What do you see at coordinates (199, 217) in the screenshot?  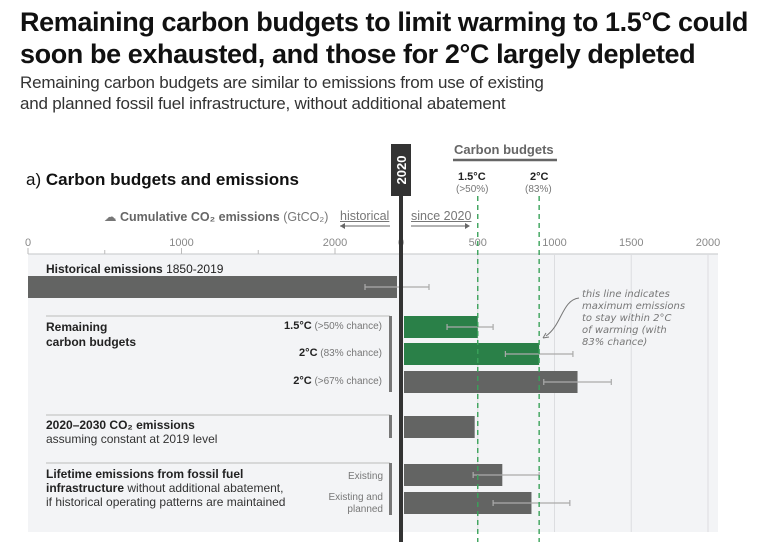 I see `axis-label-main: Cumulative CO₂ emissions` at bounding box center [199, 217].